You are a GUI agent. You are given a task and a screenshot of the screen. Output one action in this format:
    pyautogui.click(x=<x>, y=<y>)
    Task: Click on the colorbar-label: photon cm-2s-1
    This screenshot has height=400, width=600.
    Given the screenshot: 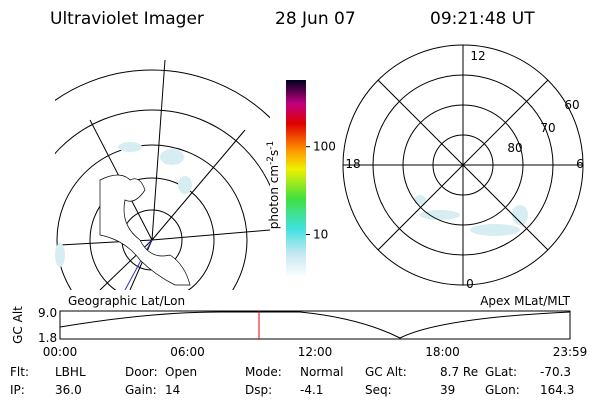 What is the action you would take?
    pyautogui.click(x=273, y=185)
    